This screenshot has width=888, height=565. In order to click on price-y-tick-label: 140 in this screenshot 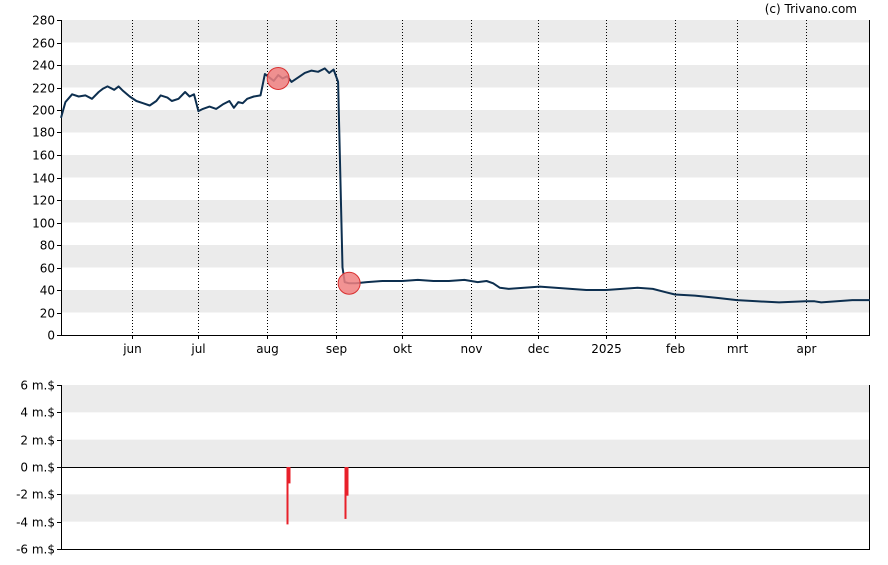, I will do `click(43, 179)`.